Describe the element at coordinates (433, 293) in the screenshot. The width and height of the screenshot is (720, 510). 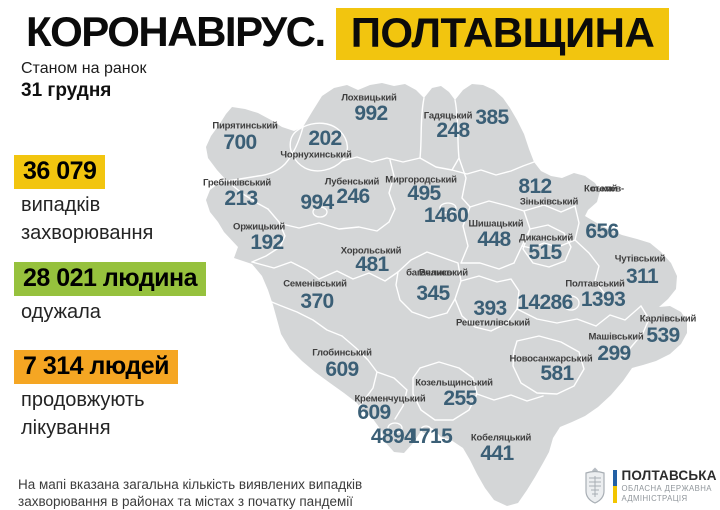
I see `district-case-count: 345` at that location.